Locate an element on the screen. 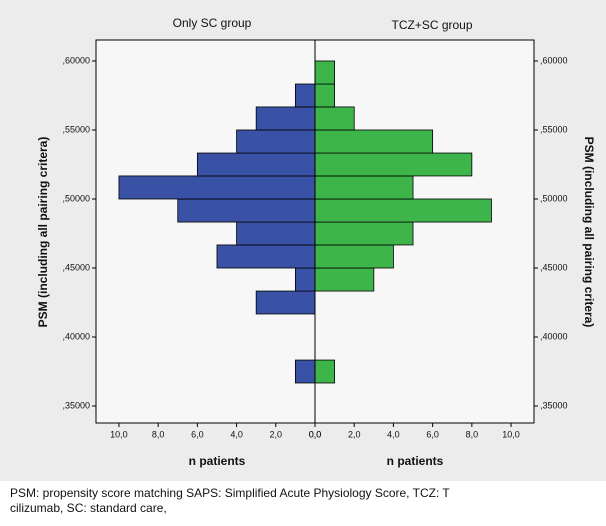  caption: cilizumab, SC: standard care, is located at coordinates (88, 508).